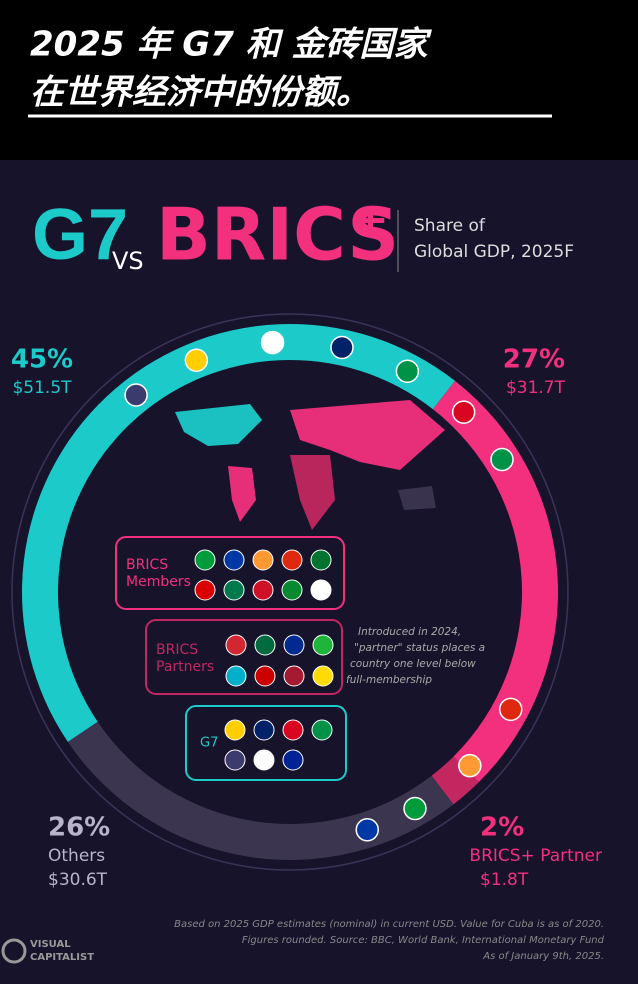 The height and width of the screenshot is (984, 638). Describe the element at coordinates (312, 492) in the screenshot. I see `map-africa` at that location.